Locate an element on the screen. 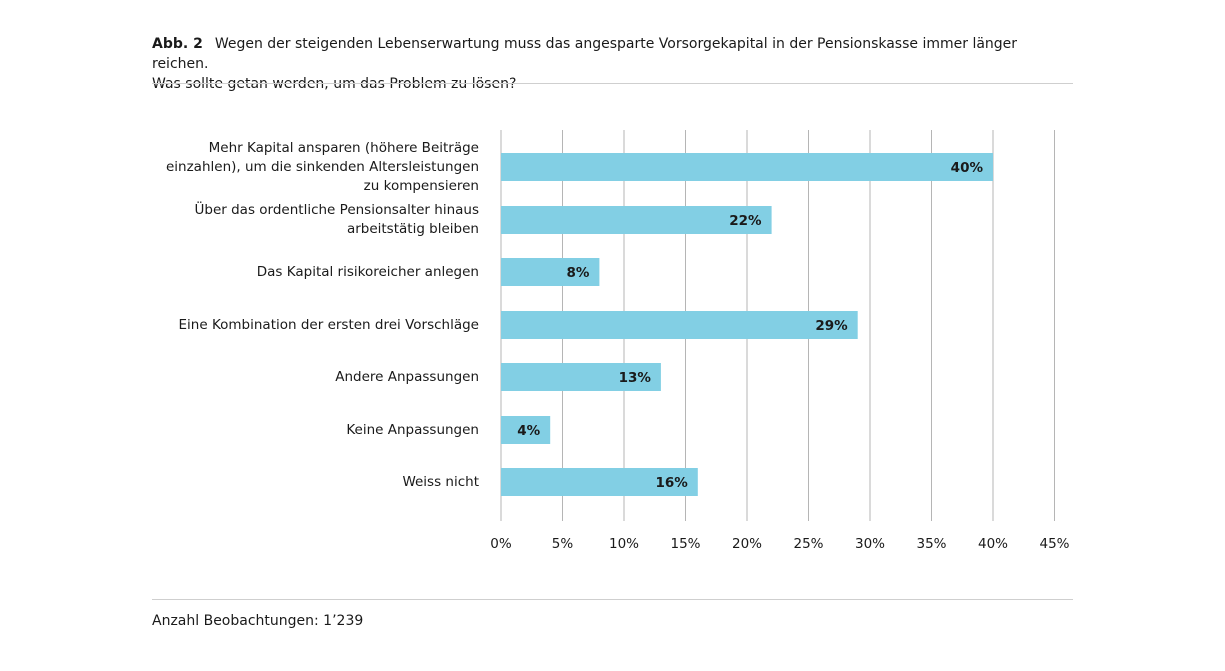 Image resolution: width=1225 pixels, height=671 pixels. x-tick-label: 35% is located at coordinates (931, 544).